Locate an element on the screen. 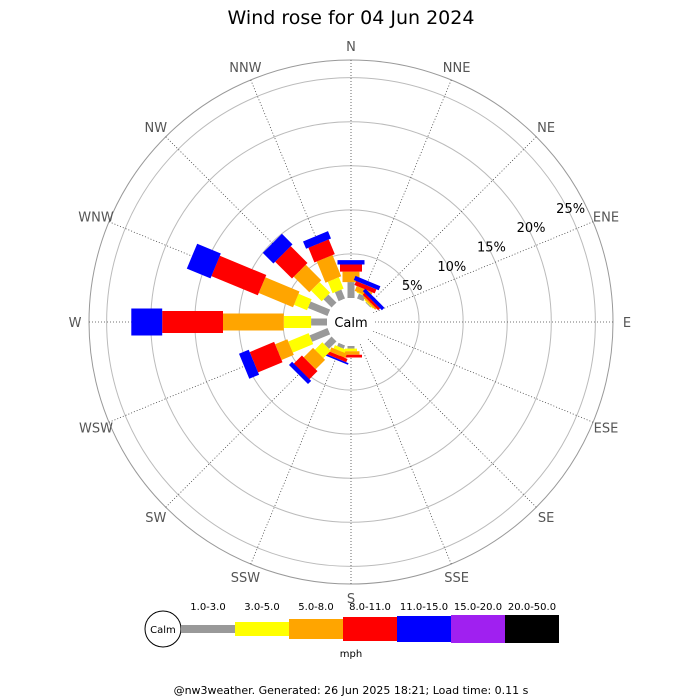 The image size is (700, 700). legend-units: mph is located at coordinates (351, 654).